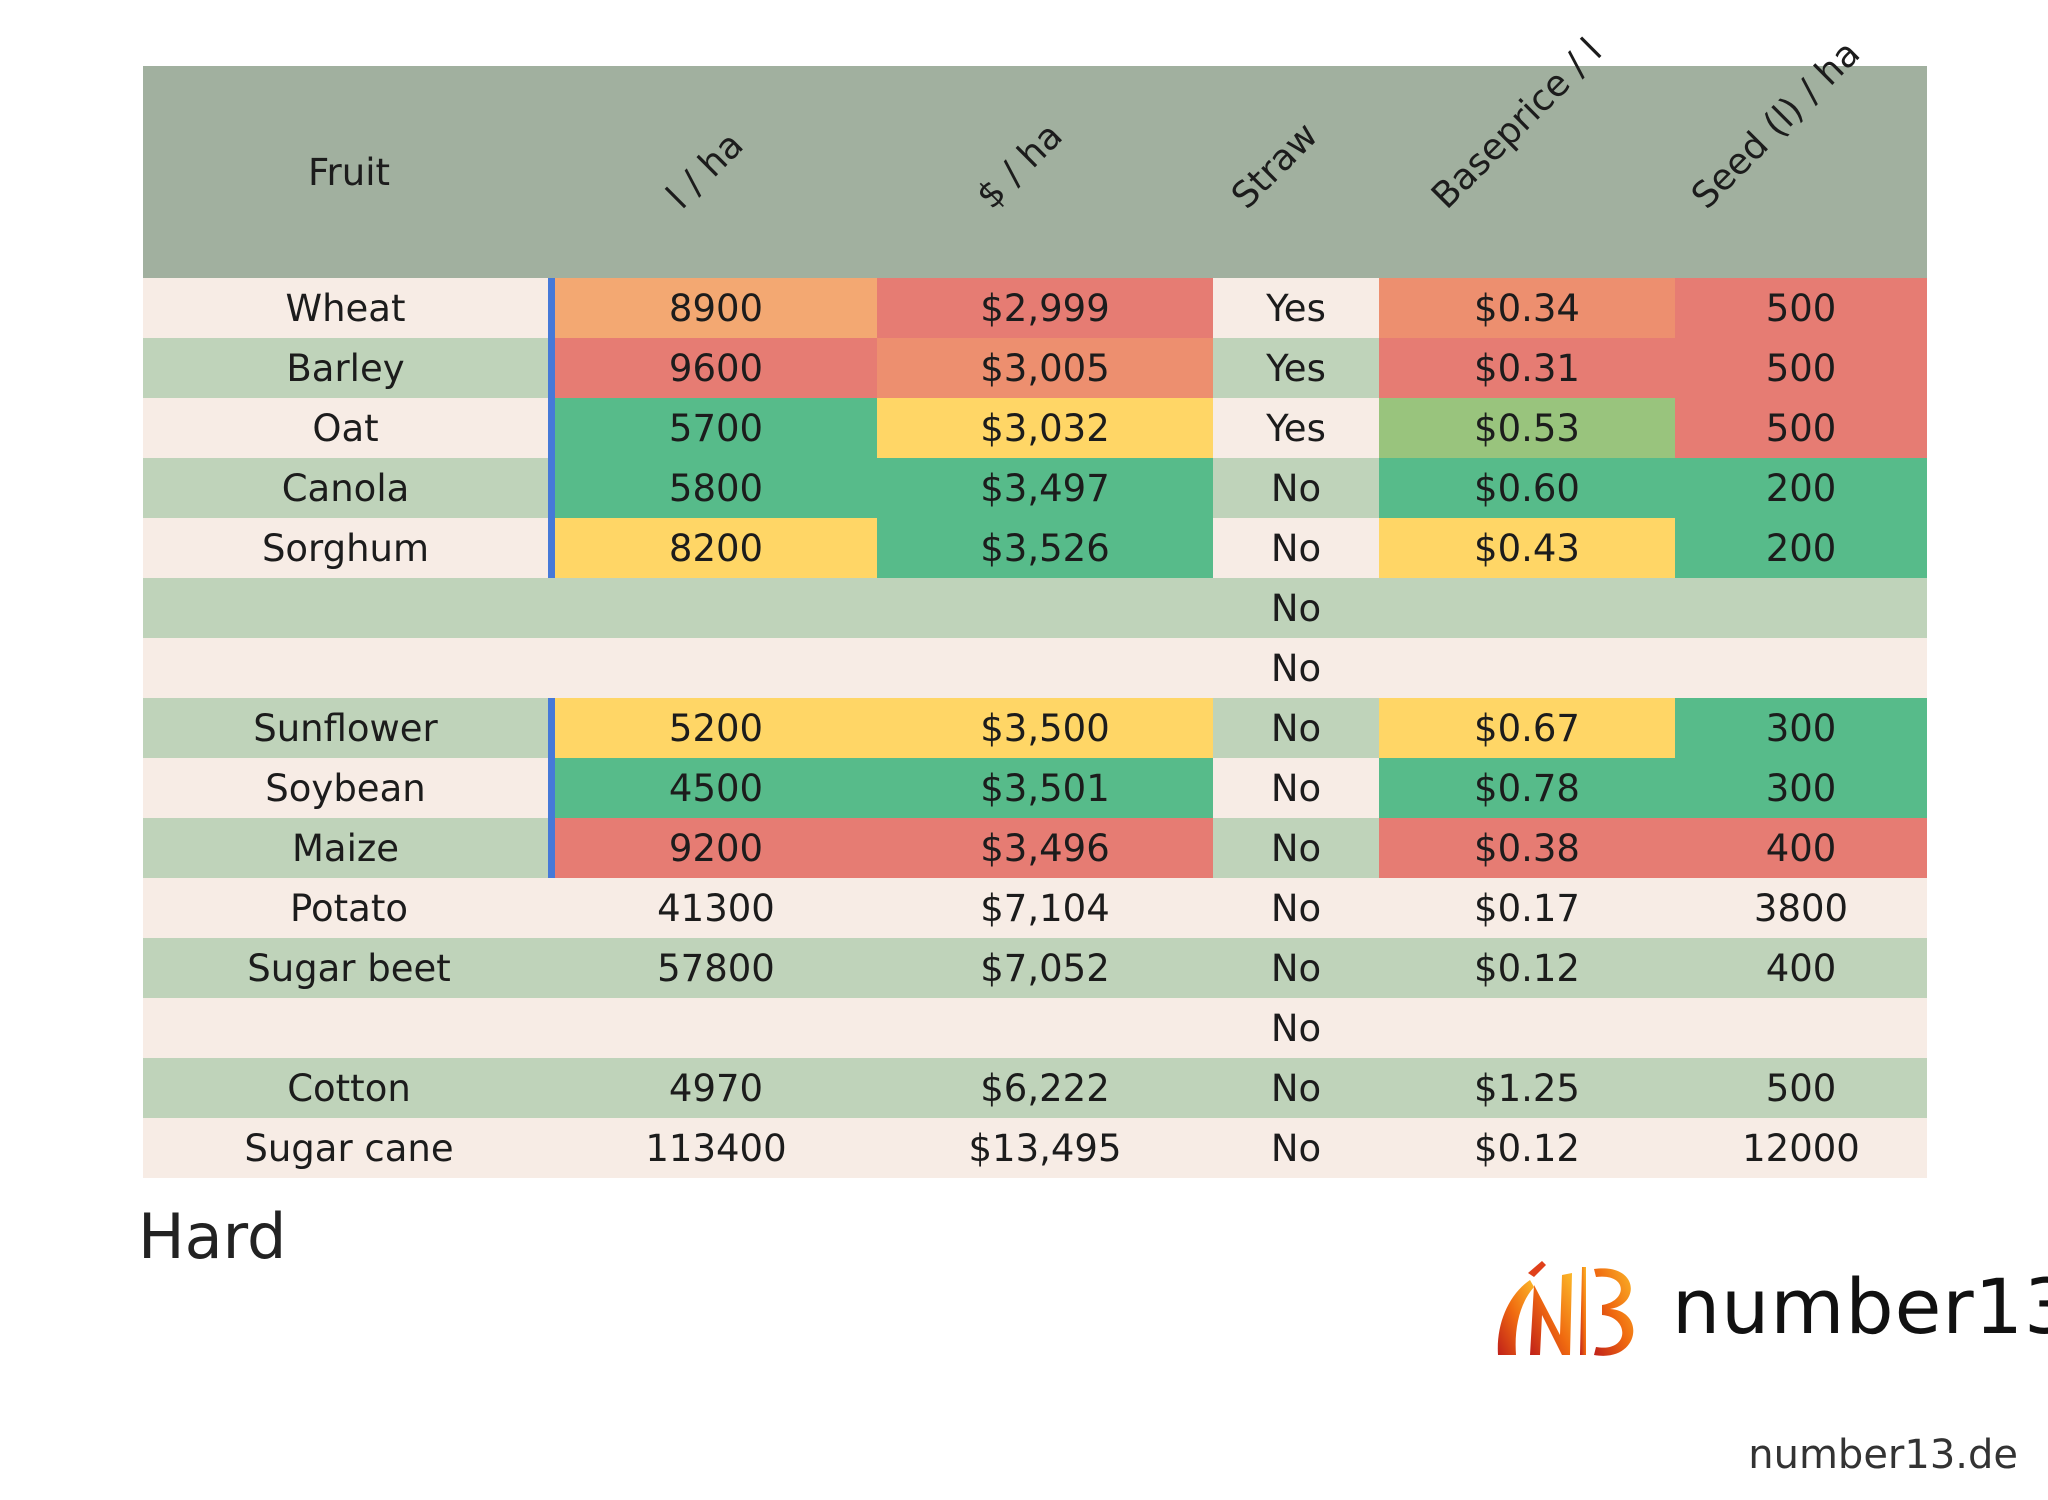  Describe the element at coordinates (716, 368) in the screenshot. I see `cell-l-ha: 9600` at that location.